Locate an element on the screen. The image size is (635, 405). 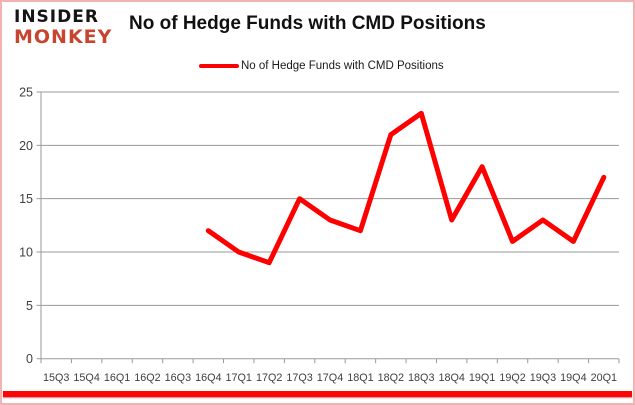
x-tick-label: 18Q2 is located at coordinates (391, 378).